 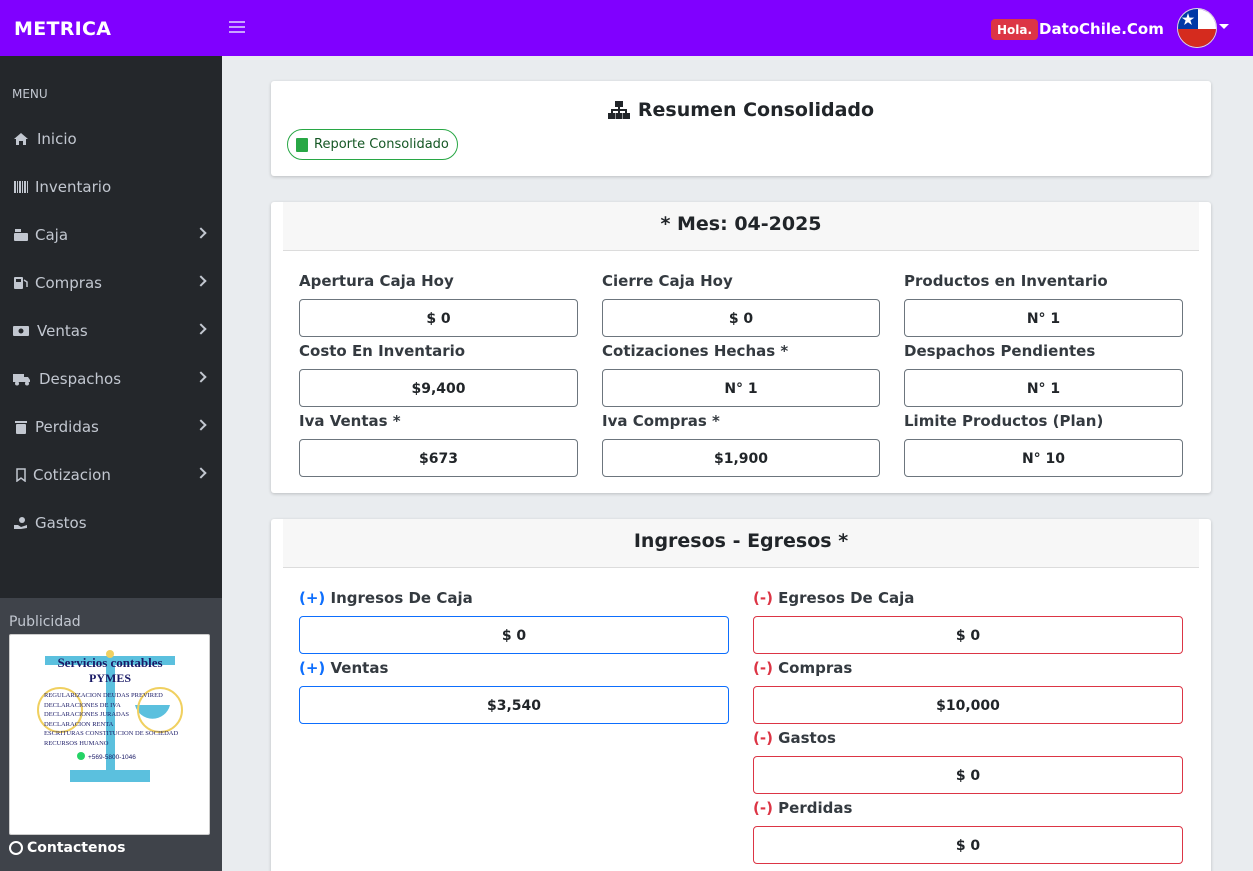 What do you see at coordinates (111, 139) in the screenshot?
I see `sidebar-item-inicio: Inicio` at bounding box center [111, 139].